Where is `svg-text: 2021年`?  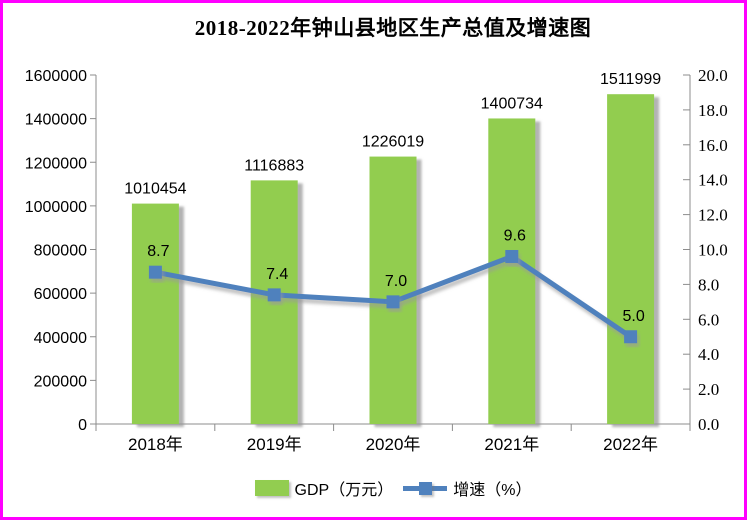
svg-text: 2021年 is located at coordinates (511, 444).